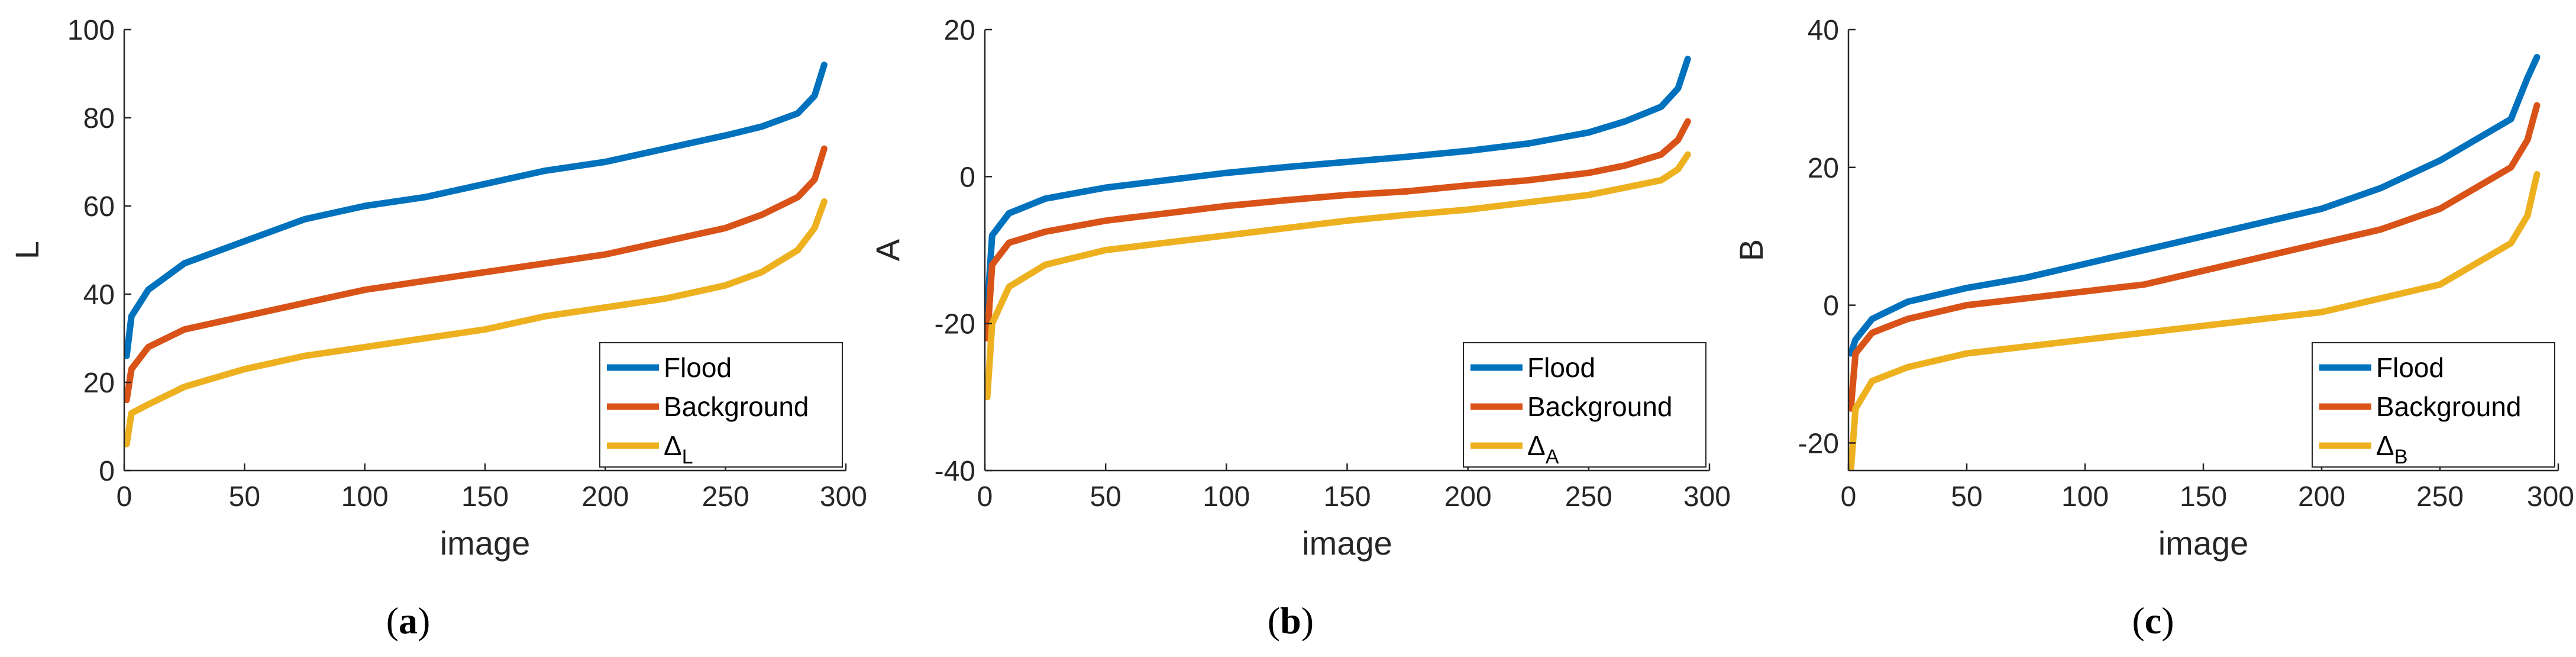 This screenshot has width=2576, height=657. I want to click on legend: Flood Background ΔL, so click(721, 405).